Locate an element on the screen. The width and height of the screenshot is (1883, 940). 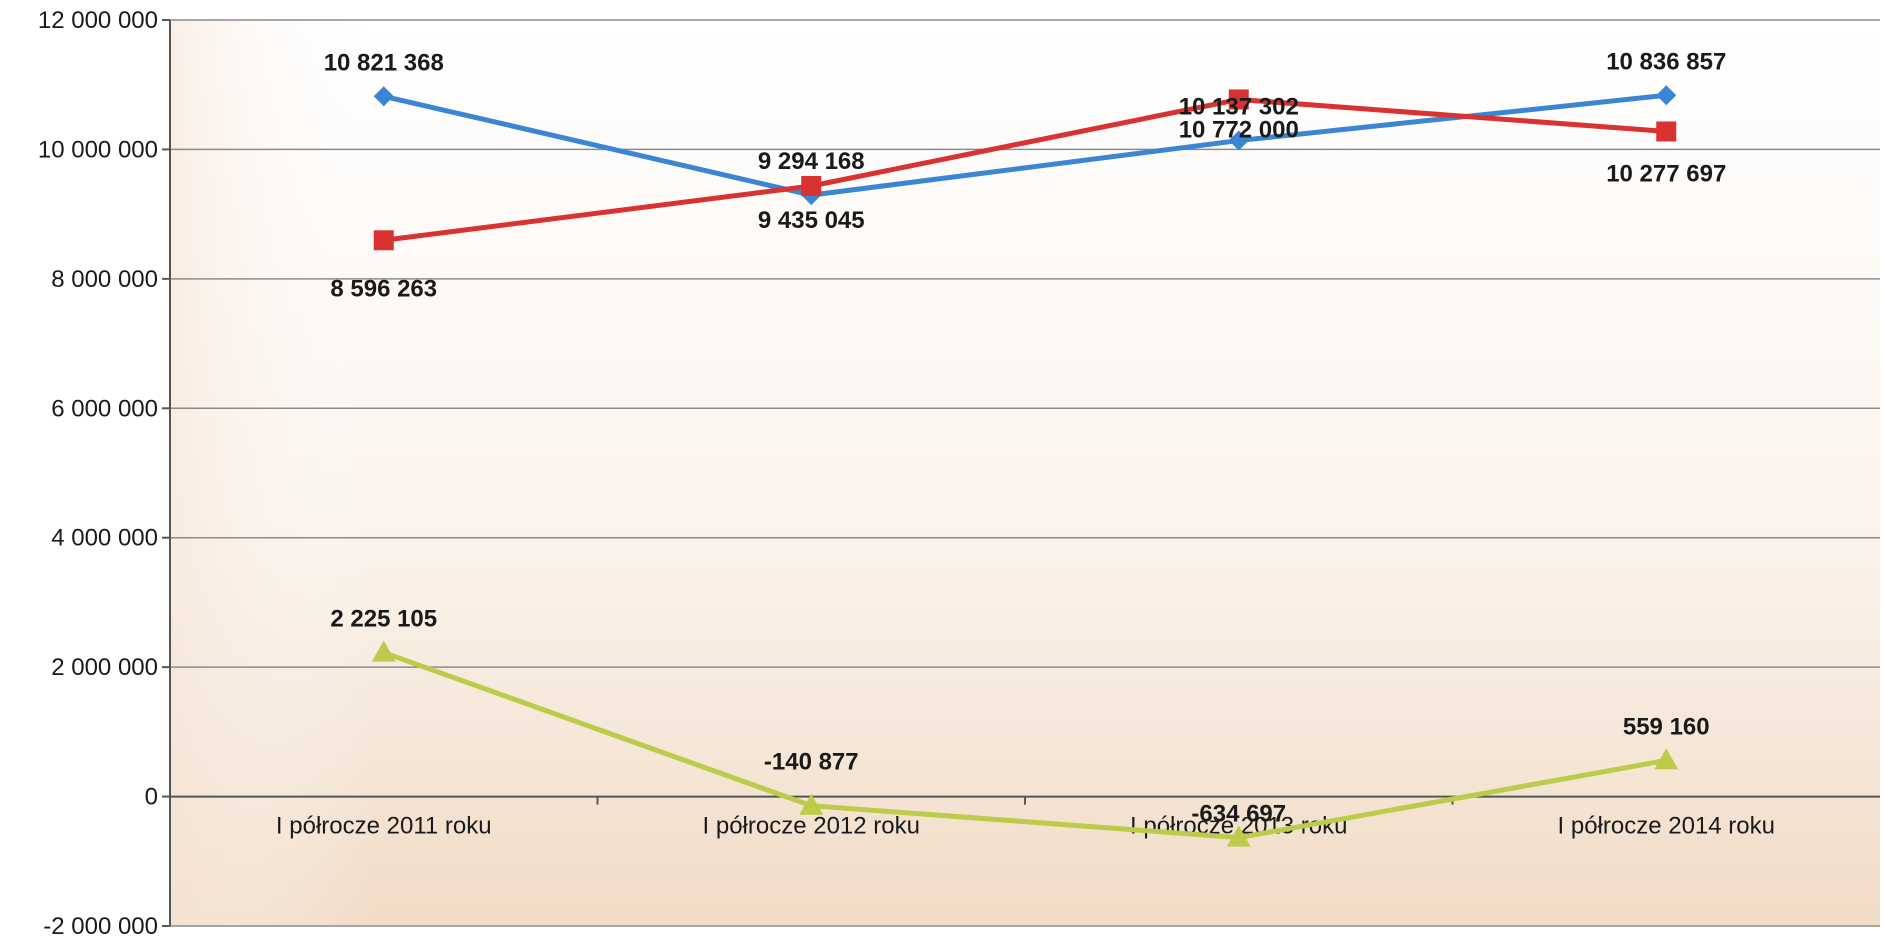
y-tick-label: 8 000 000 is located at coordinates (104, 279).